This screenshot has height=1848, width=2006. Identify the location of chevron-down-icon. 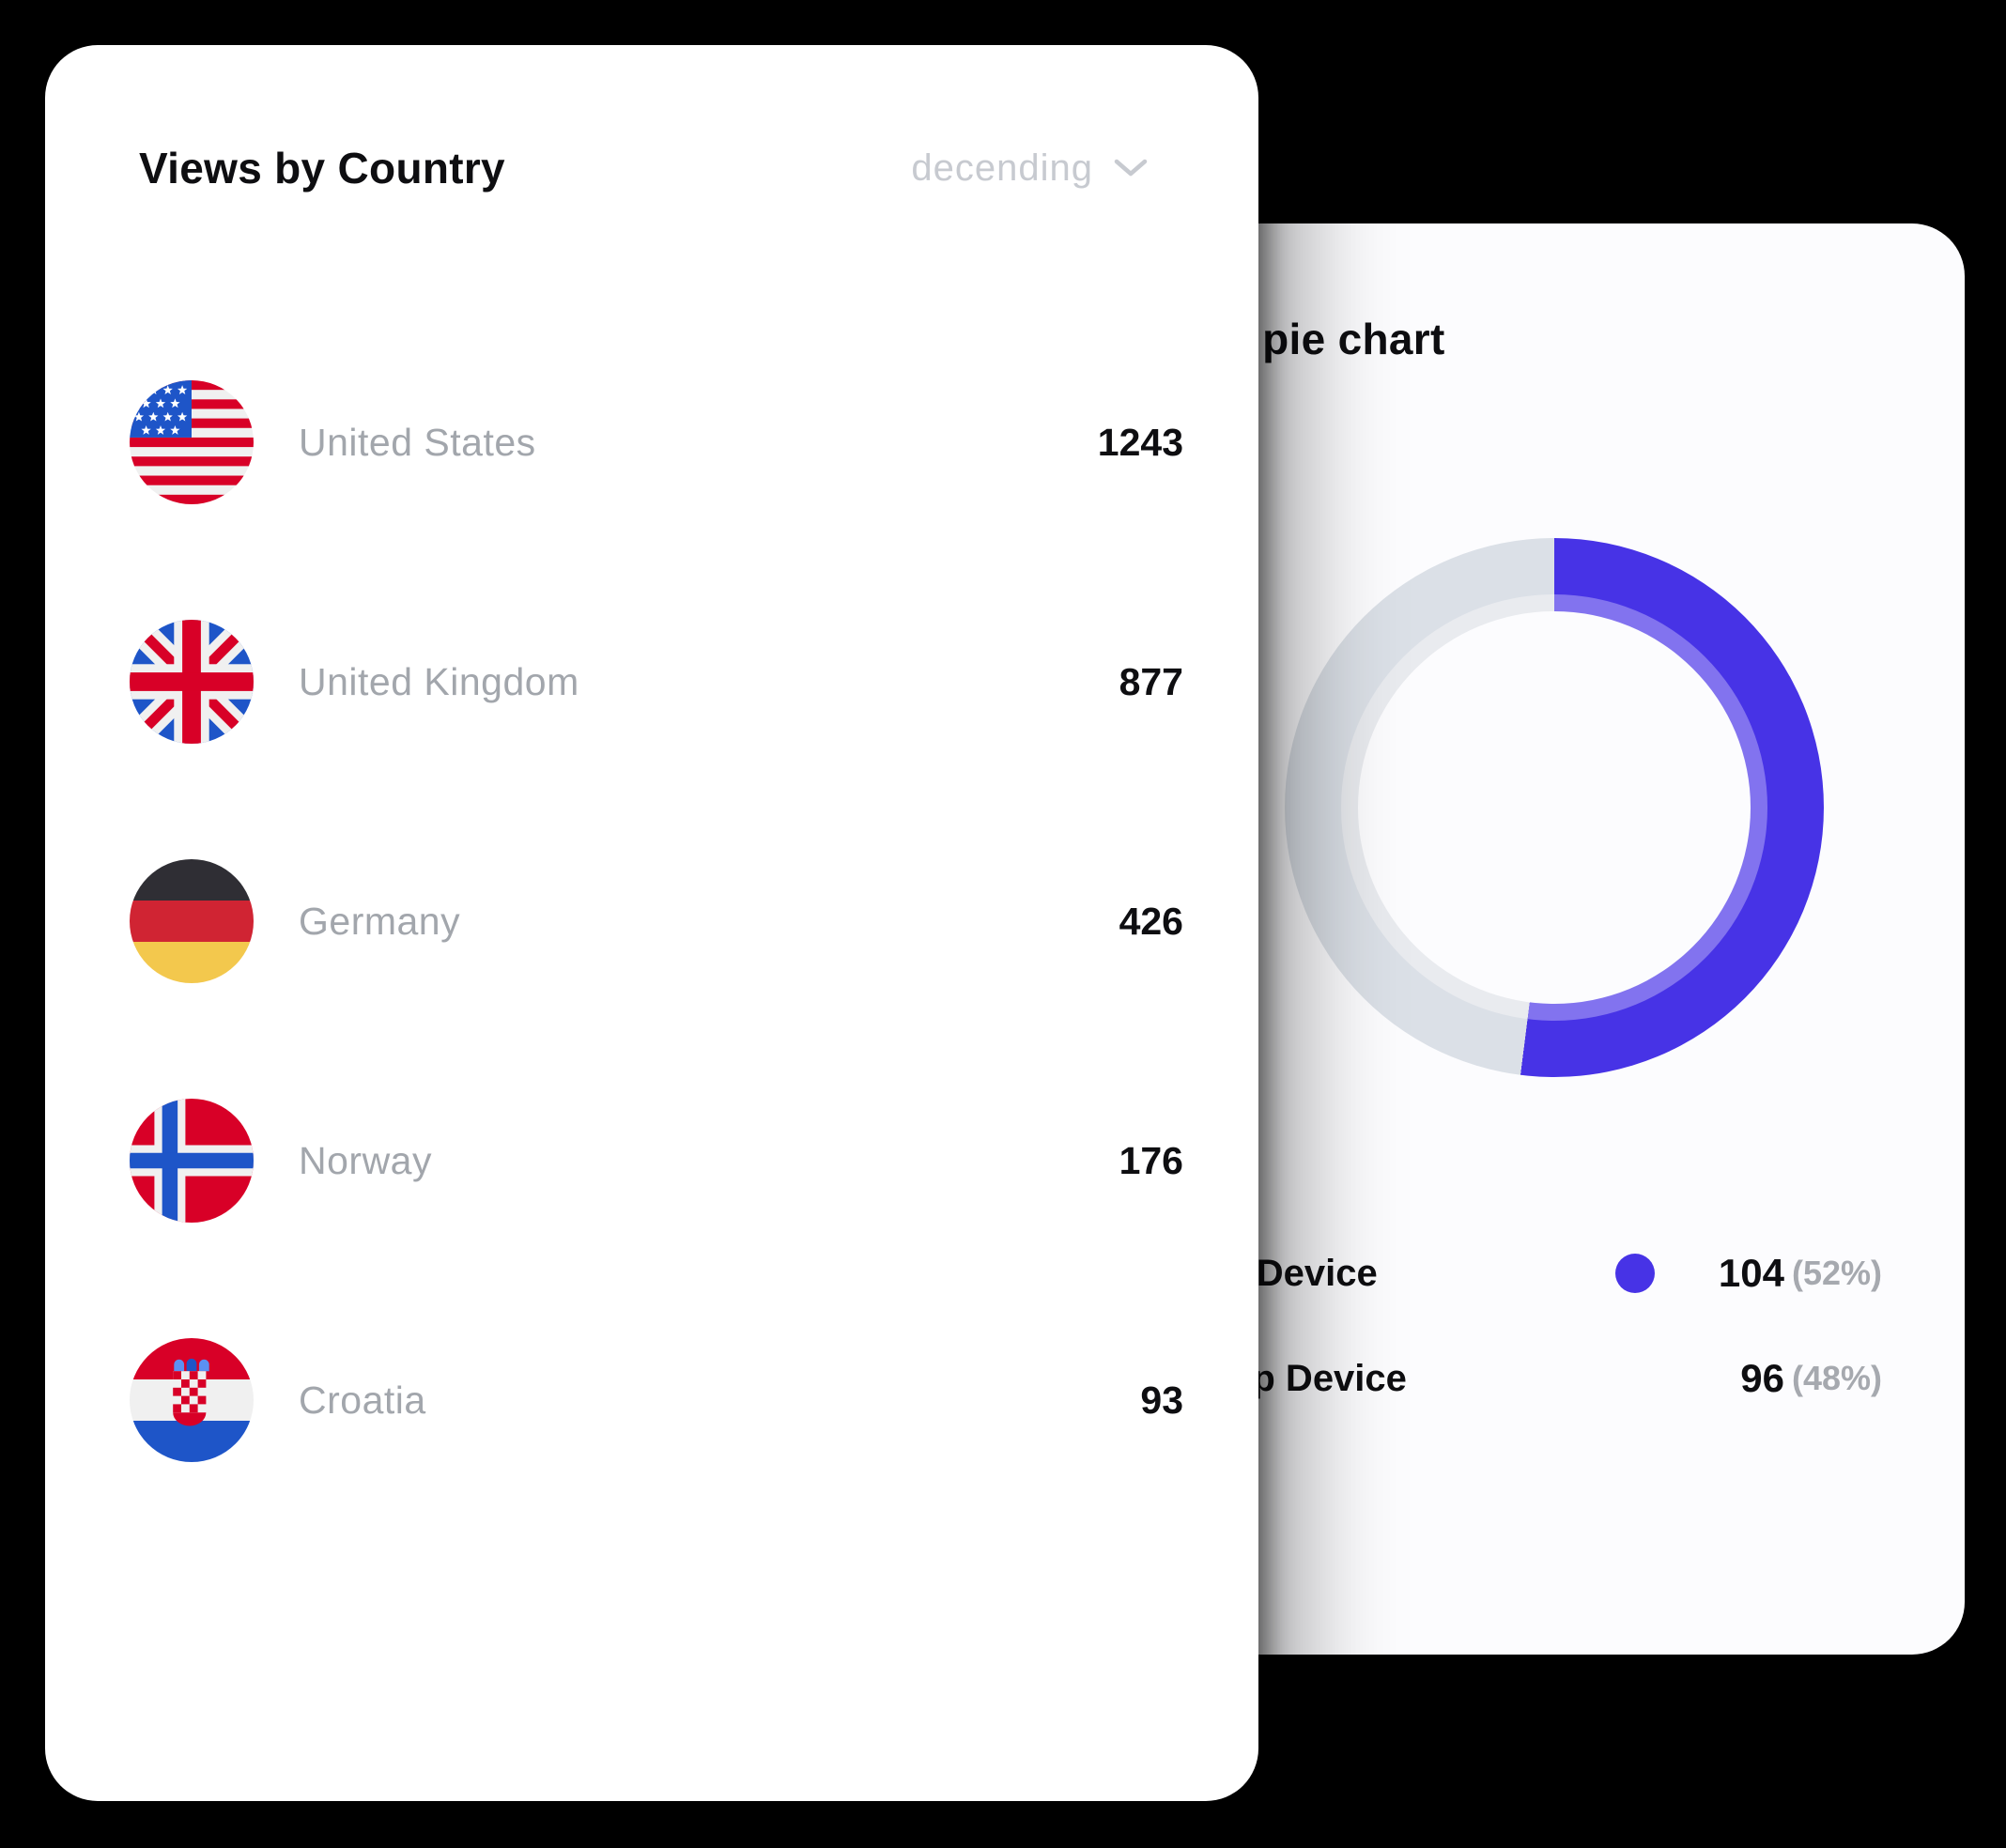
(1131, 168).